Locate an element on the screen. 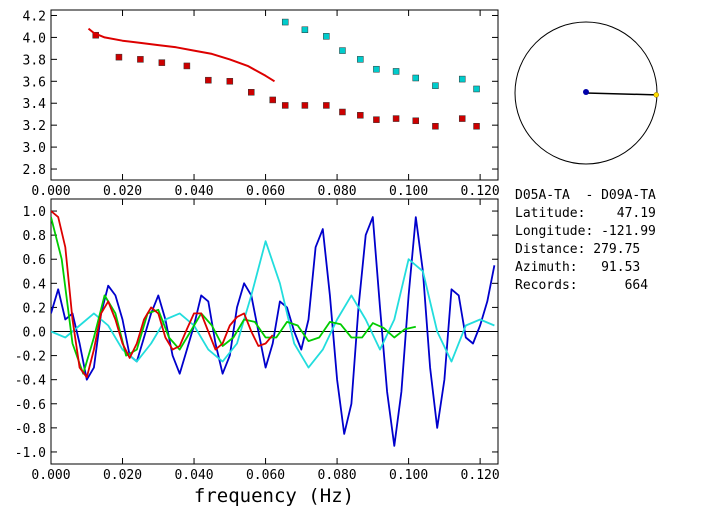 The height and width of the screenshot is (519, 703). station-a-marker is located at coordinates (586, 92).